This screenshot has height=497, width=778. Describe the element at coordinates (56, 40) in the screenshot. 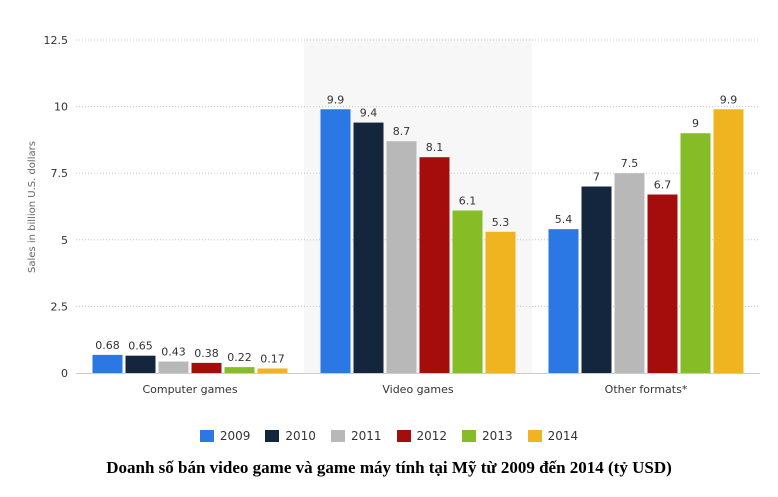

I see `y-tick-label: 12.5` at that location.